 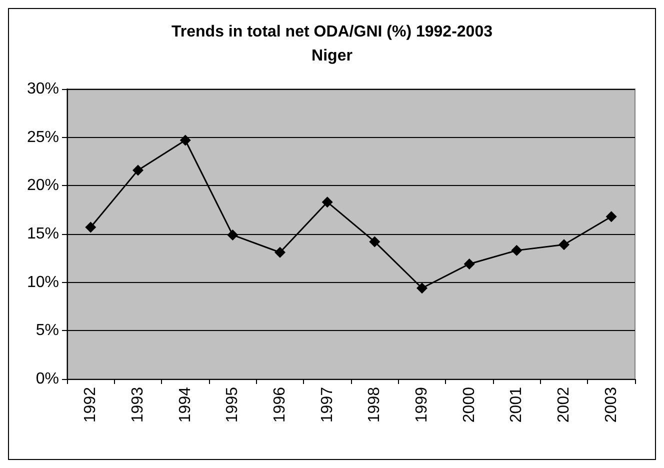 What do you see at coordinates (375, 404) in the screenshot?
I see `x-tick-label: 1998` at bounding box center [375, 404].